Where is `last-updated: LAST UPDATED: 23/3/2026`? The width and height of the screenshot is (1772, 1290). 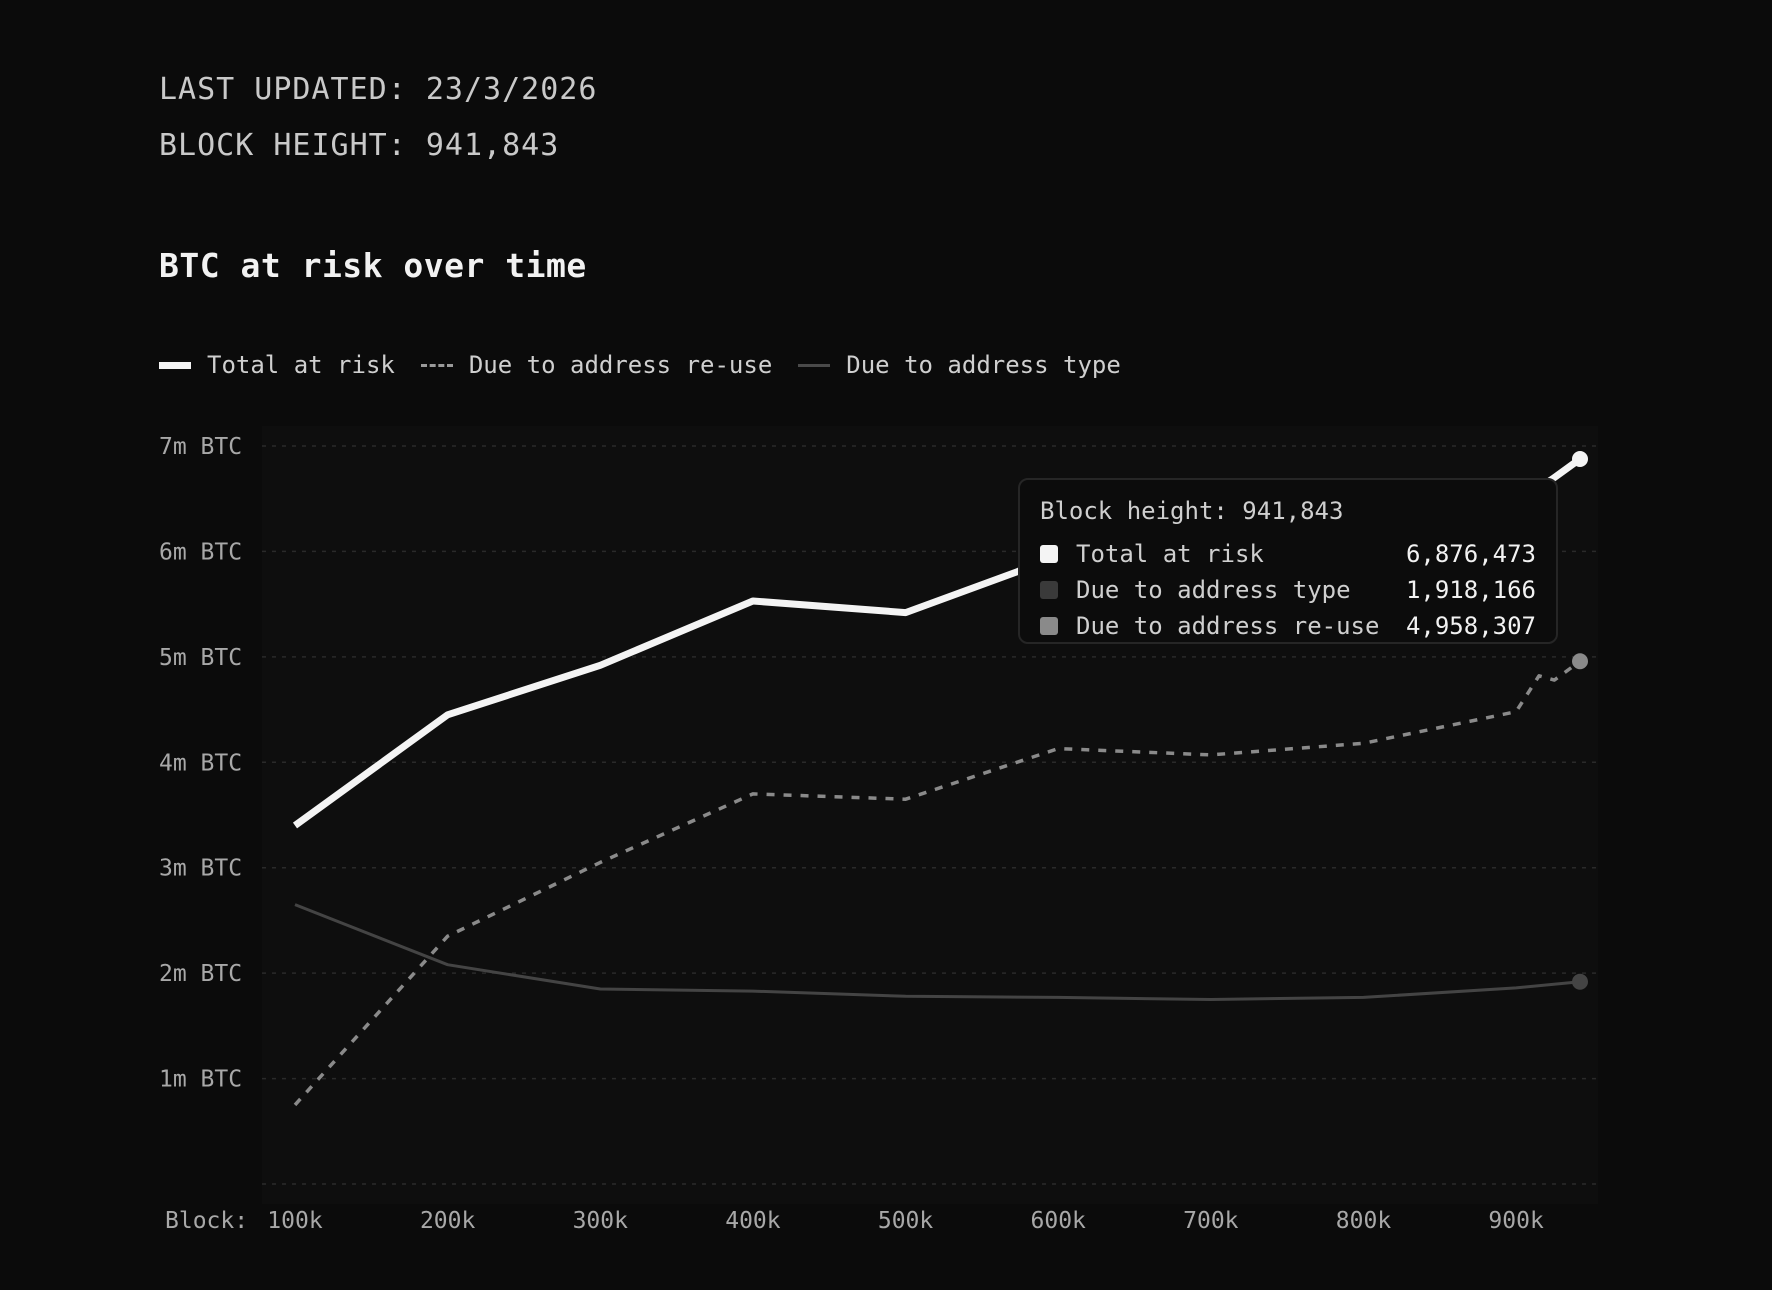
last-updated: LAST UPDATED: 23/3/2026 is located at coordinates (378, 89).